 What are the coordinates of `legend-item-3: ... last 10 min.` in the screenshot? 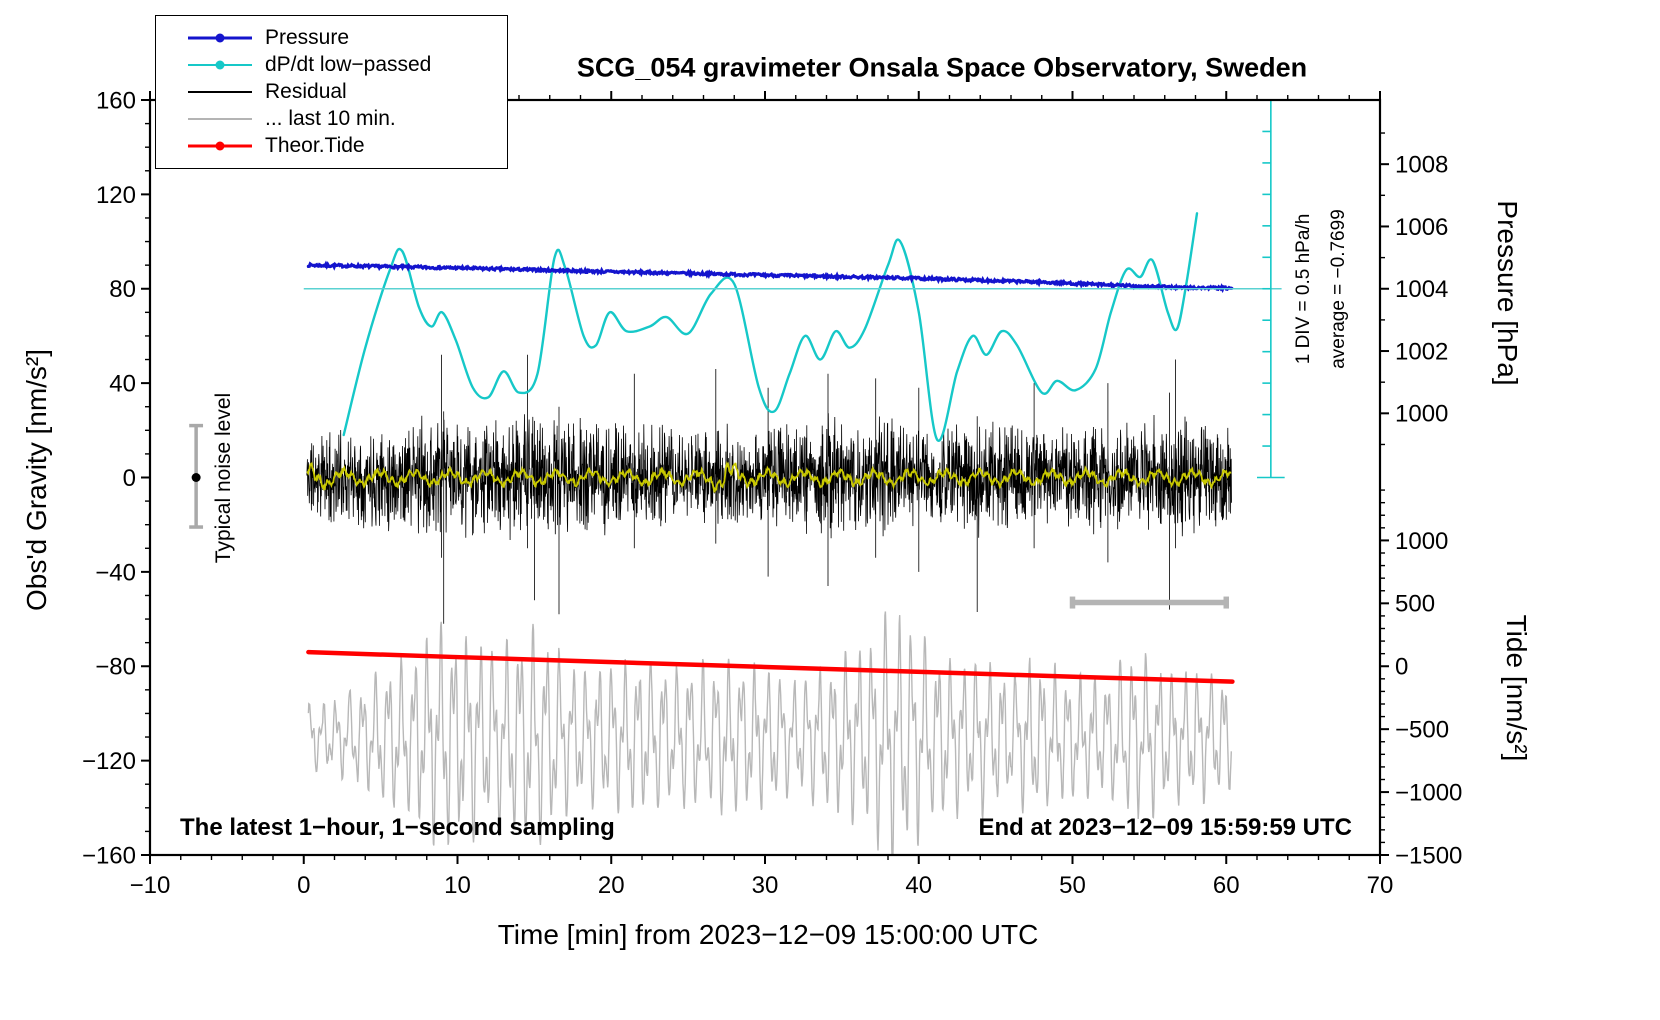 It's located at (344, 119).